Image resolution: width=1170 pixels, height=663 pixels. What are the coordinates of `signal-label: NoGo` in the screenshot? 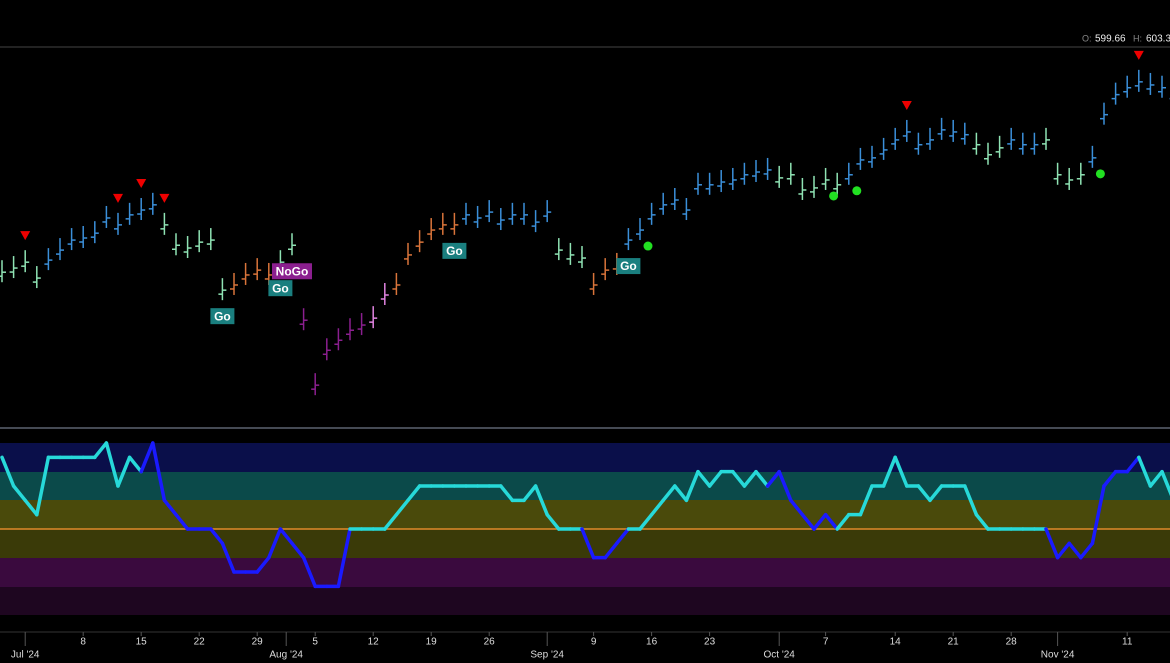 It's located at (292, 271).